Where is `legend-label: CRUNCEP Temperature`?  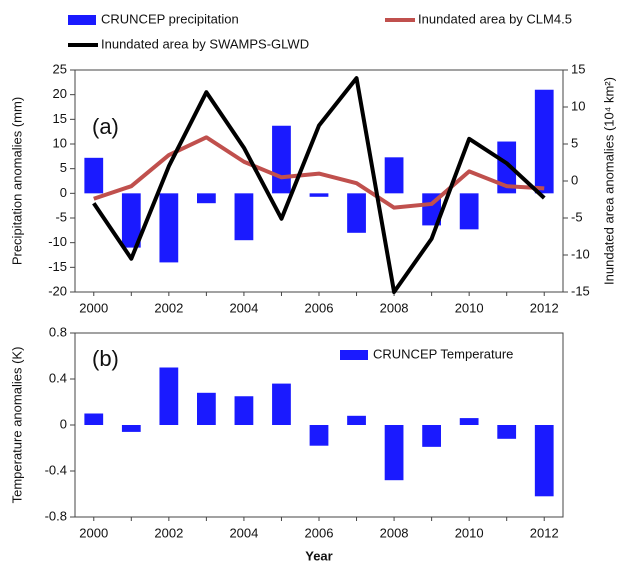 legend-label: CRUNCEP Temperature is located at coordinates (443, 353).